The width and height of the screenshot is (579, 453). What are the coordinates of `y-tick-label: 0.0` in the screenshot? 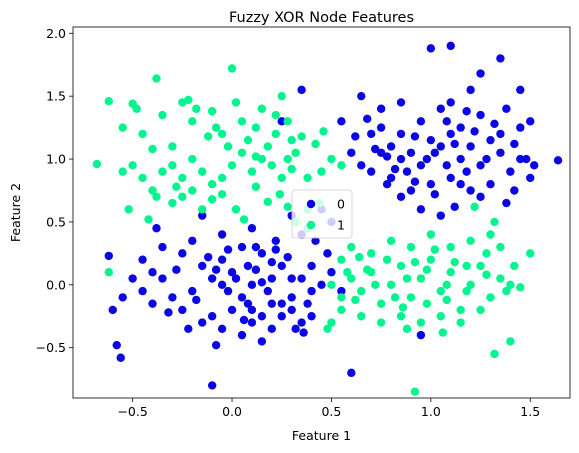 It's located at (56, 284).